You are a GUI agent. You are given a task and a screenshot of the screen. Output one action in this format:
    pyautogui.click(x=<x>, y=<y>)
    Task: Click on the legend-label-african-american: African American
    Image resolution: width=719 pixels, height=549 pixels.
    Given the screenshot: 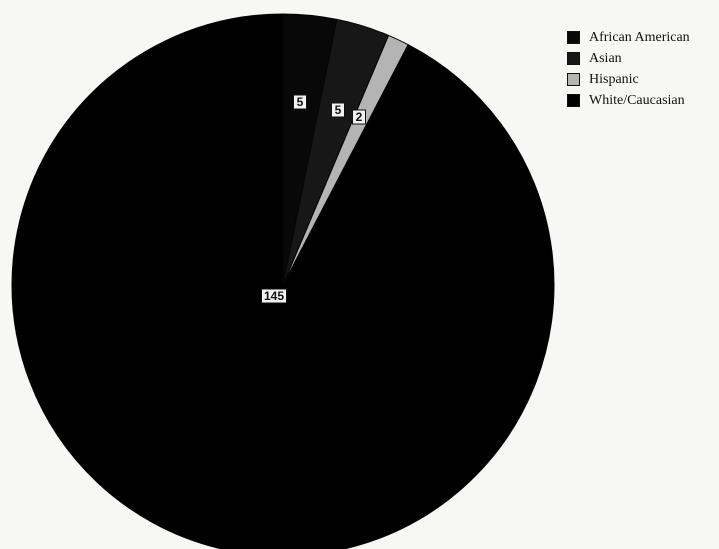 What is the action you would take?
    pyautogui.click(x=639, y=37)
    